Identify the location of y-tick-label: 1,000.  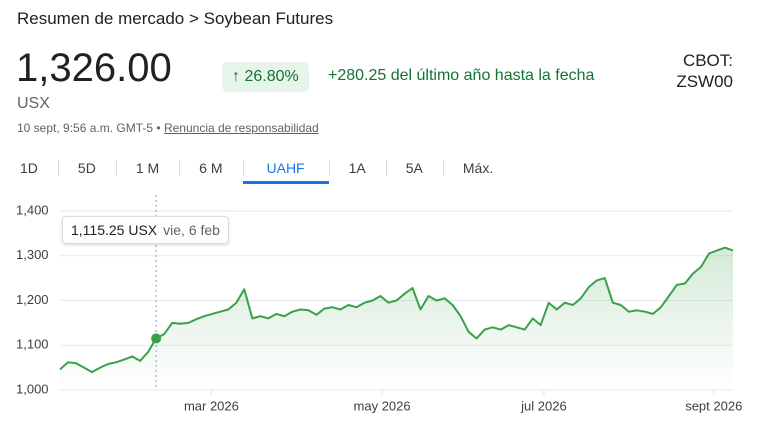
(32, 388).